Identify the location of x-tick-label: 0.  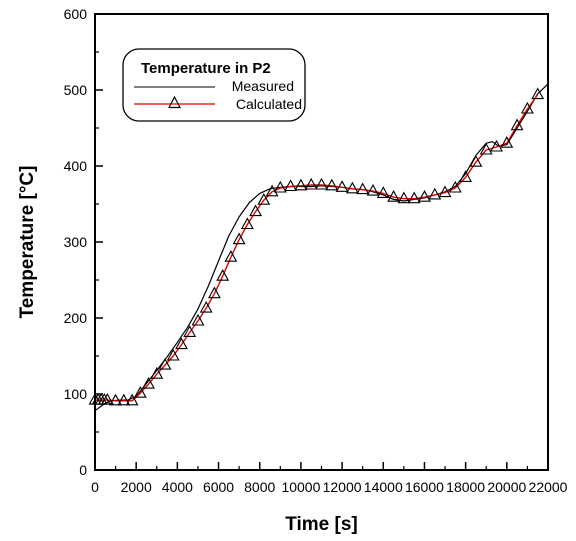
(95, 487).